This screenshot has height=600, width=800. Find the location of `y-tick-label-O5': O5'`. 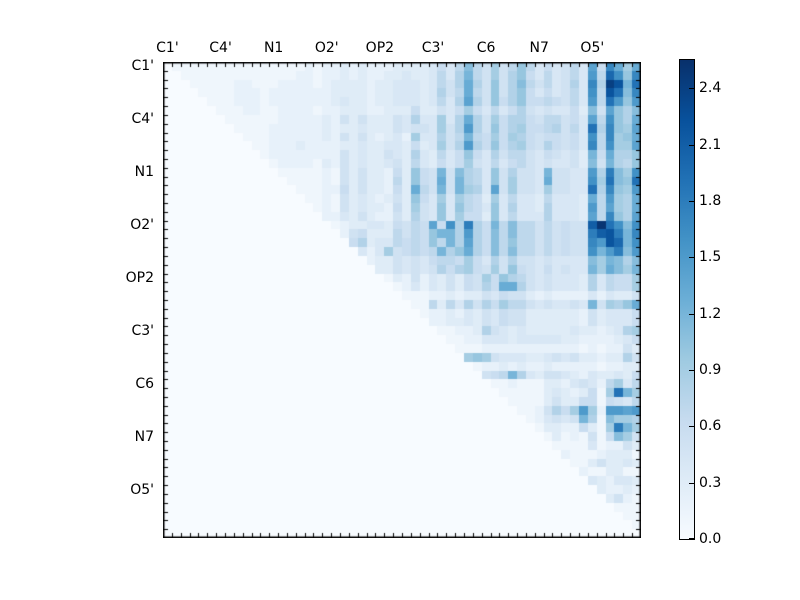

y-tick-label-O5': O5' is located at coordinates (142, 489).